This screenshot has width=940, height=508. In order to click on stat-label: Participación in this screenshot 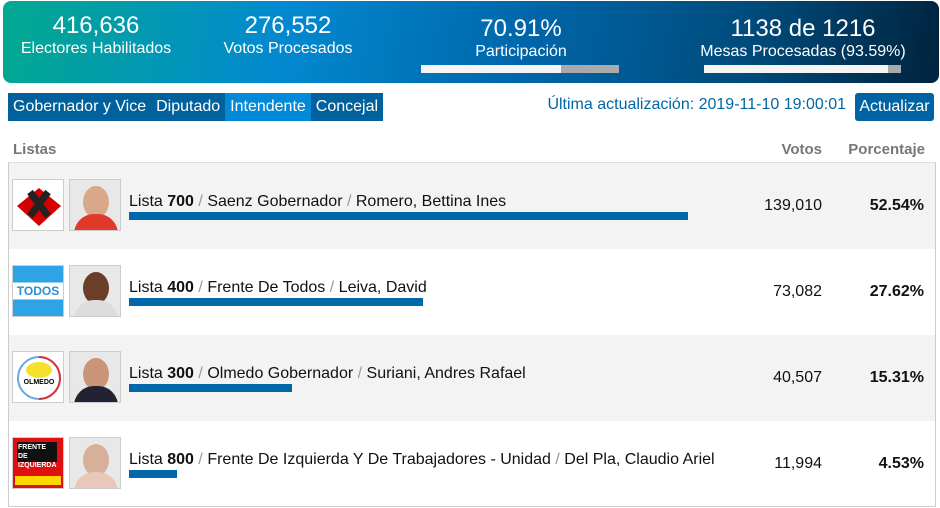, I will do `click(521, 51)`.